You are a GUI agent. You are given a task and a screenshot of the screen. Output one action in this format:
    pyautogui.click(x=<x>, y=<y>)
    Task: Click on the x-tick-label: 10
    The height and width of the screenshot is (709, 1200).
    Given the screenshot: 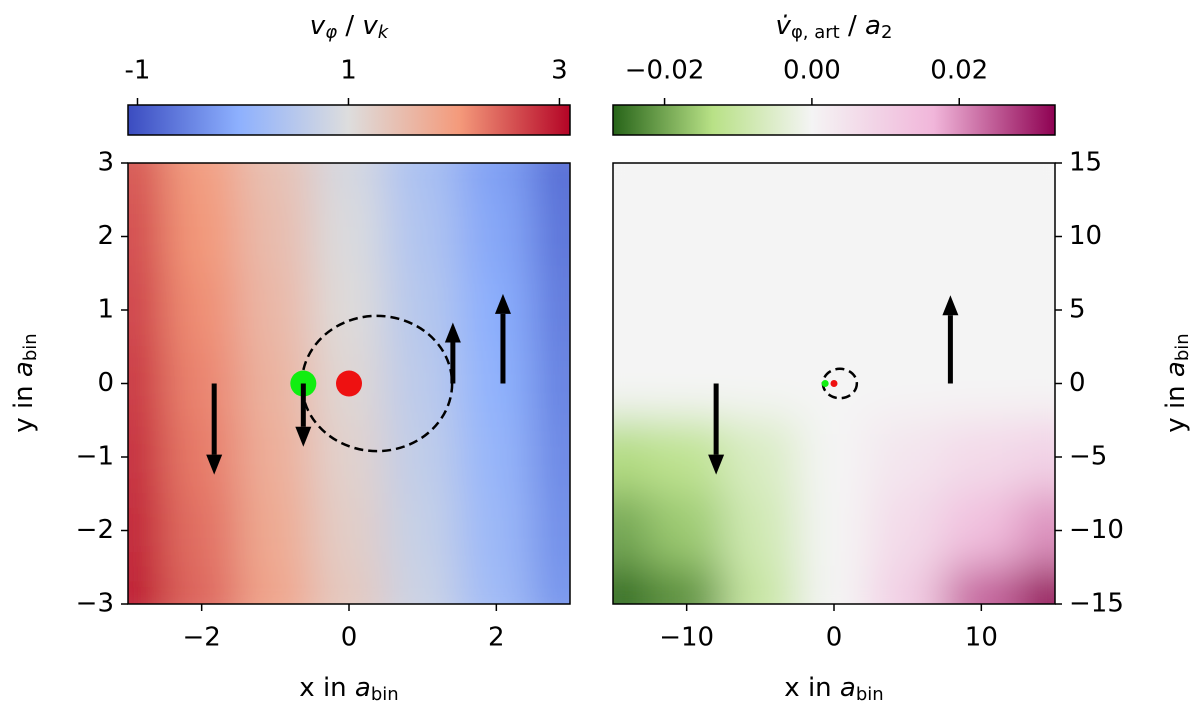 What is the action you would take?
    pyautogui.click(x=981, y=638)
    